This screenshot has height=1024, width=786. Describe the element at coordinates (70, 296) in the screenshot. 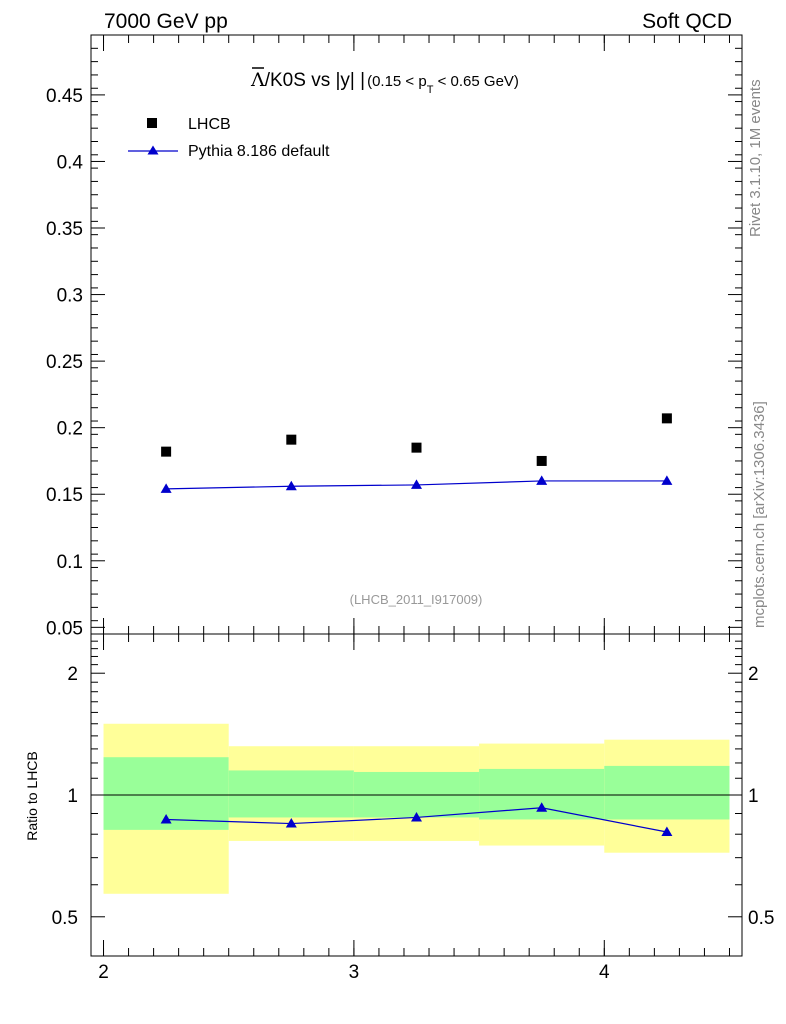

I see `main-ytick-label: 0.3` at that location.